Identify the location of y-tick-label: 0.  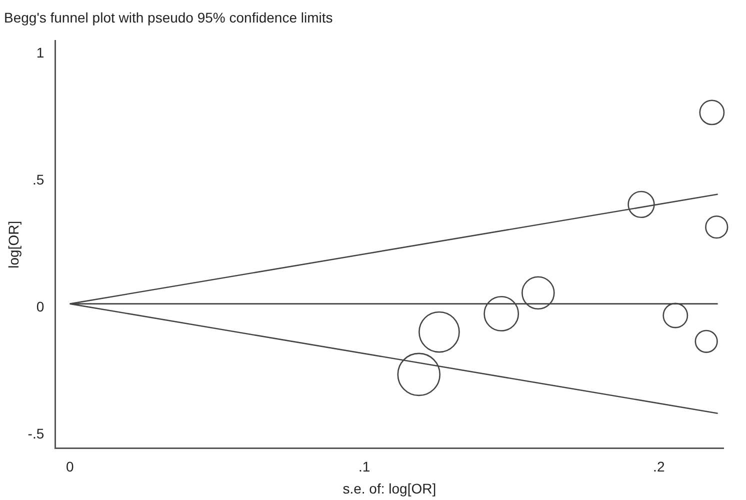
(40, 306).